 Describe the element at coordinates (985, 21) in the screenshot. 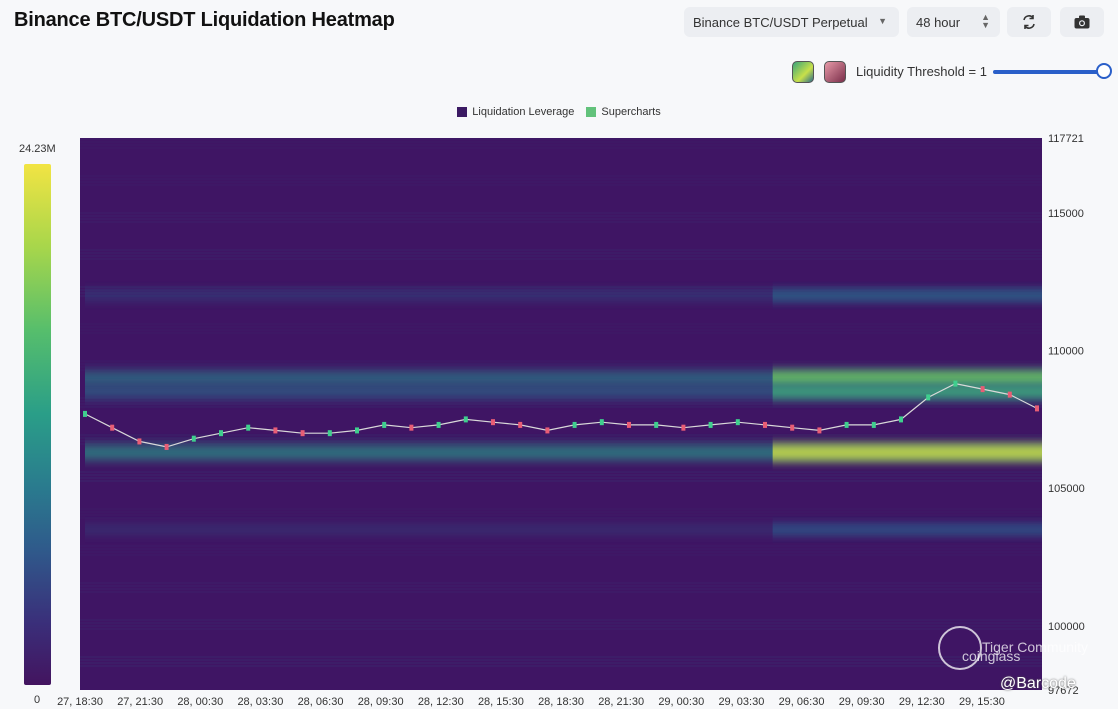

I see `stepper-icon: ▲ ▼` at that location.